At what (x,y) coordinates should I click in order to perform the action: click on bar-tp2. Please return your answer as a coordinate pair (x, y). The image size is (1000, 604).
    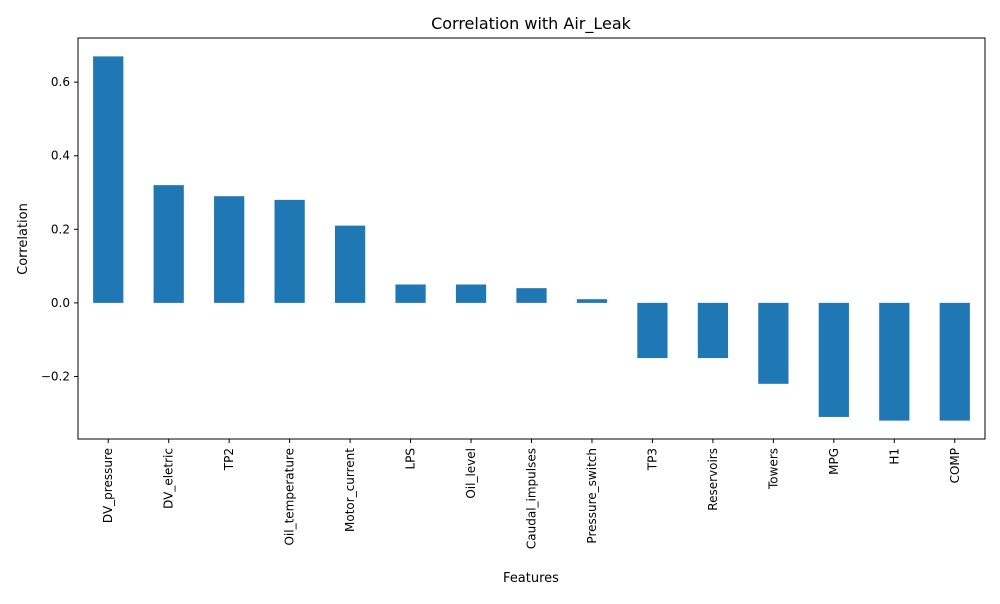
    Looking at the image, I should click on (229, 249).